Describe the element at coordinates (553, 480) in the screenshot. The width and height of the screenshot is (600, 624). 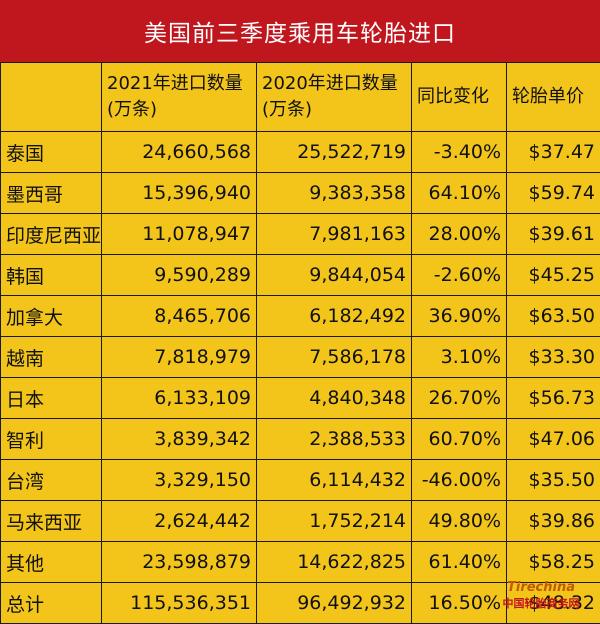
I see `cell-price: $35.50` at that location.